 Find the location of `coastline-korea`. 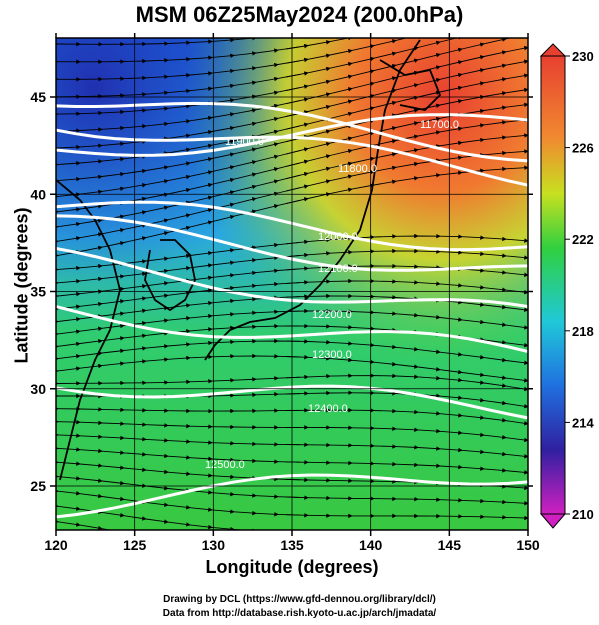

coastline-korea is located at coordinates (170, 275).